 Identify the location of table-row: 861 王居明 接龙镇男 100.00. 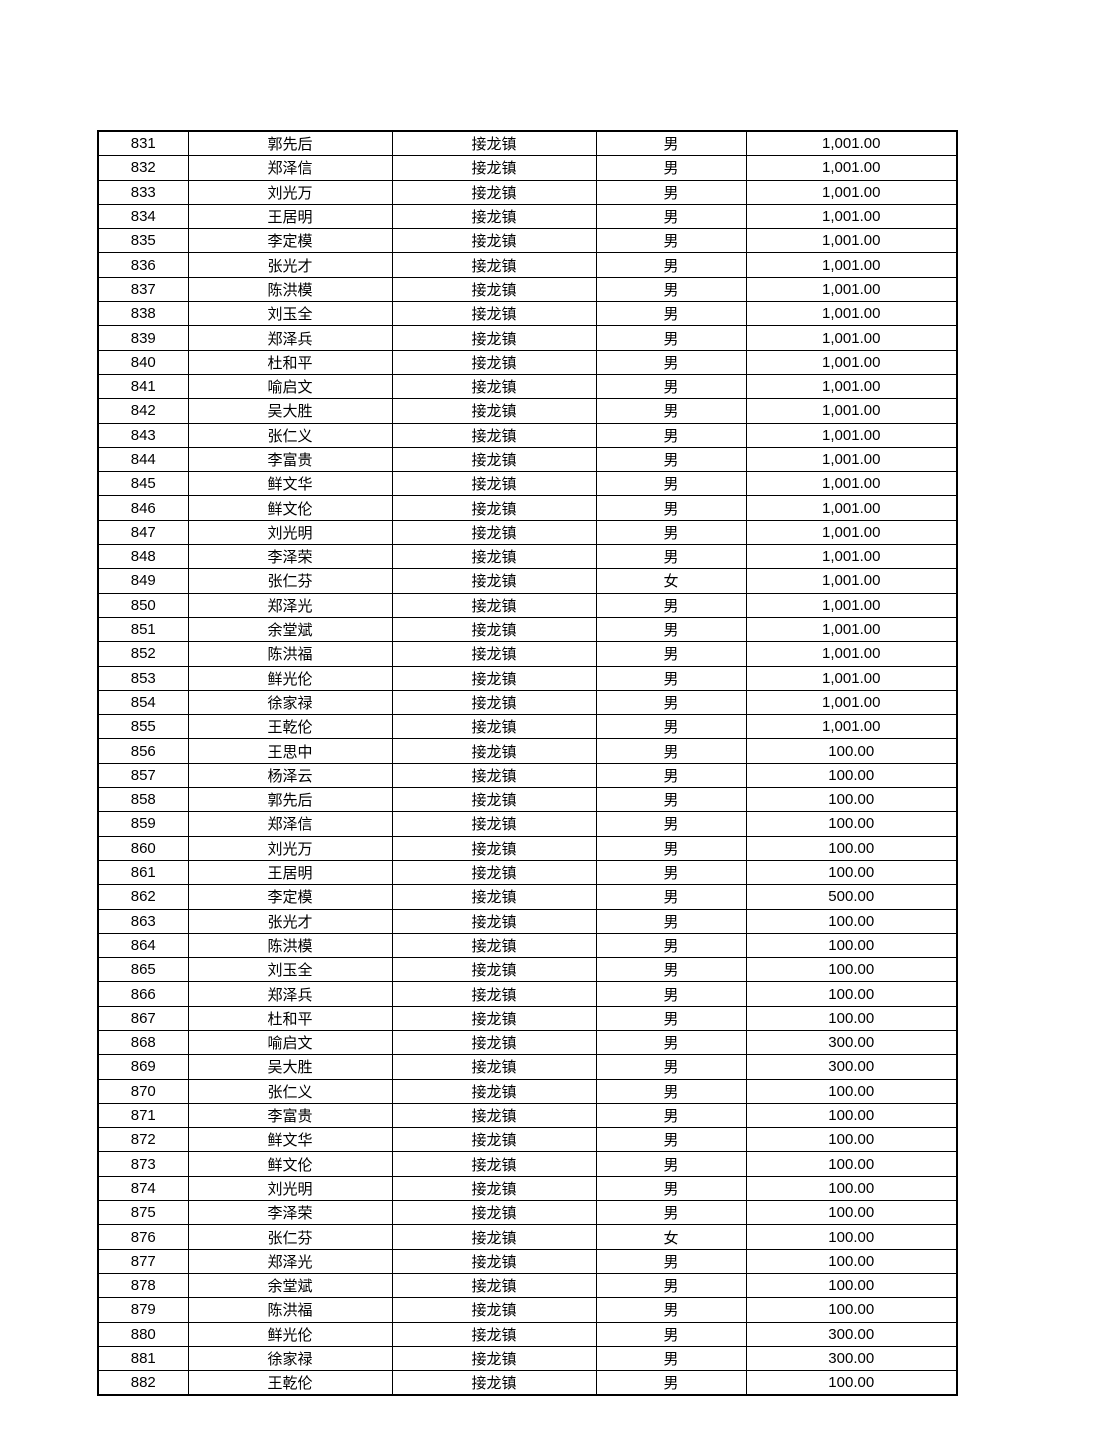
(527, 872).